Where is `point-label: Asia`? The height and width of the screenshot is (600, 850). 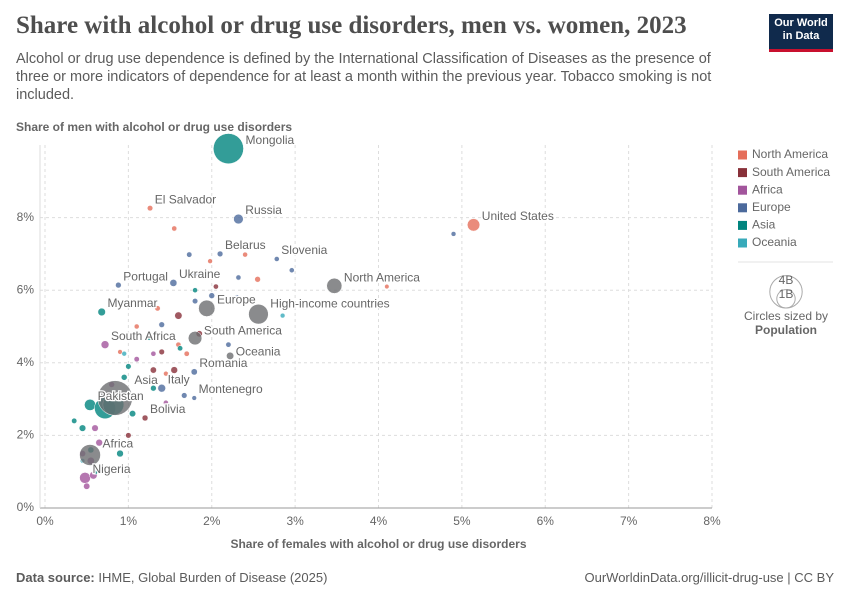
point-label: Asia is located at coordinates (146, 380).